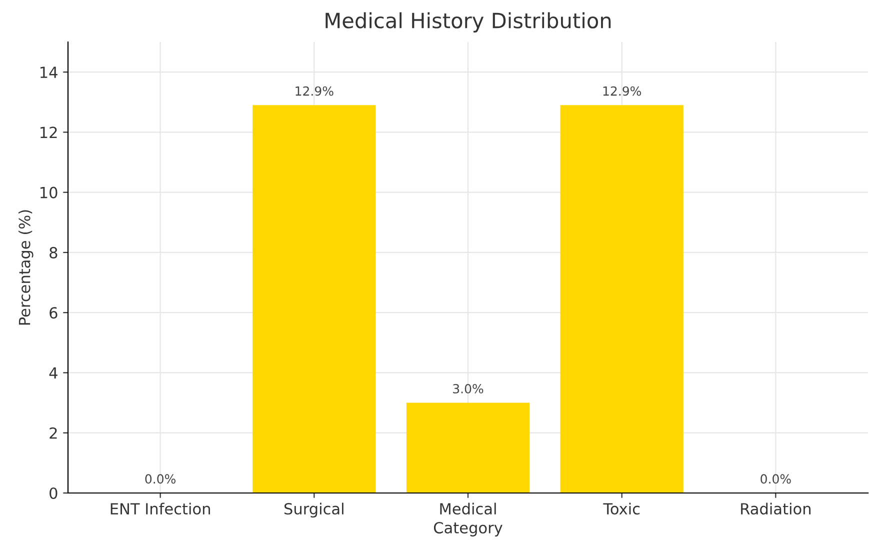 The width and height of the screenshot is (869, 540). Describe the element at coordinates (160, 508) in the screenshot. I see `x-tick-label: ENT Infection` at that location.